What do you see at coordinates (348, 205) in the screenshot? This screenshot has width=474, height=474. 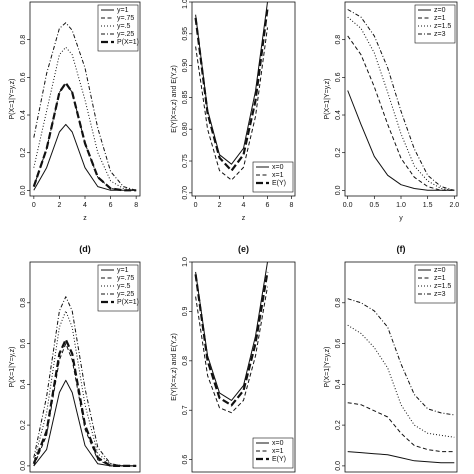 I see `x-tick-label: 0.0` at bounding box center [348, 205].